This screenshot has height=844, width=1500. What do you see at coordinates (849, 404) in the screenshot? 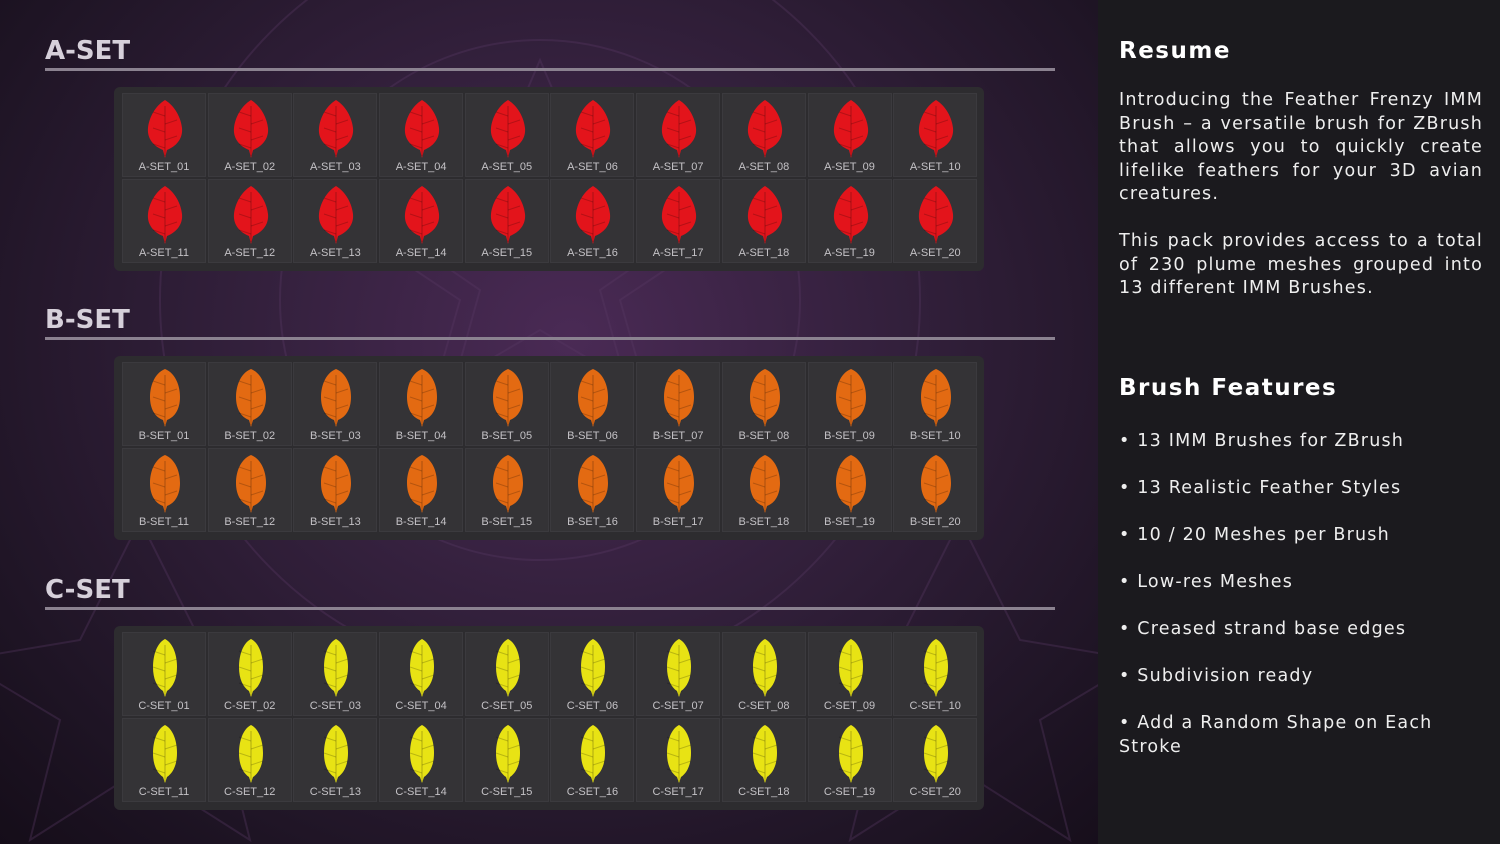
I see `brush-thumbnail: B-SET_09` at bounding box center [849, 404].